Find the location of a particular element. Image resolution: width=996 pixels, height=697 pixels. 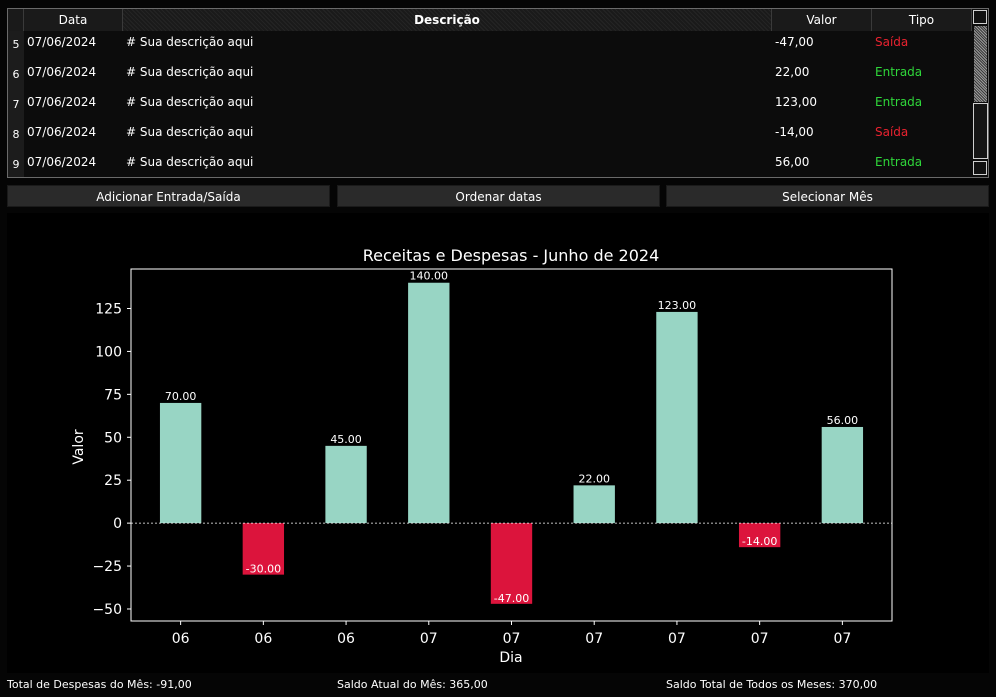

total-balance-label: Saldo Total de Todos os Meses: 370,00 is located at coordinates (772, 684).